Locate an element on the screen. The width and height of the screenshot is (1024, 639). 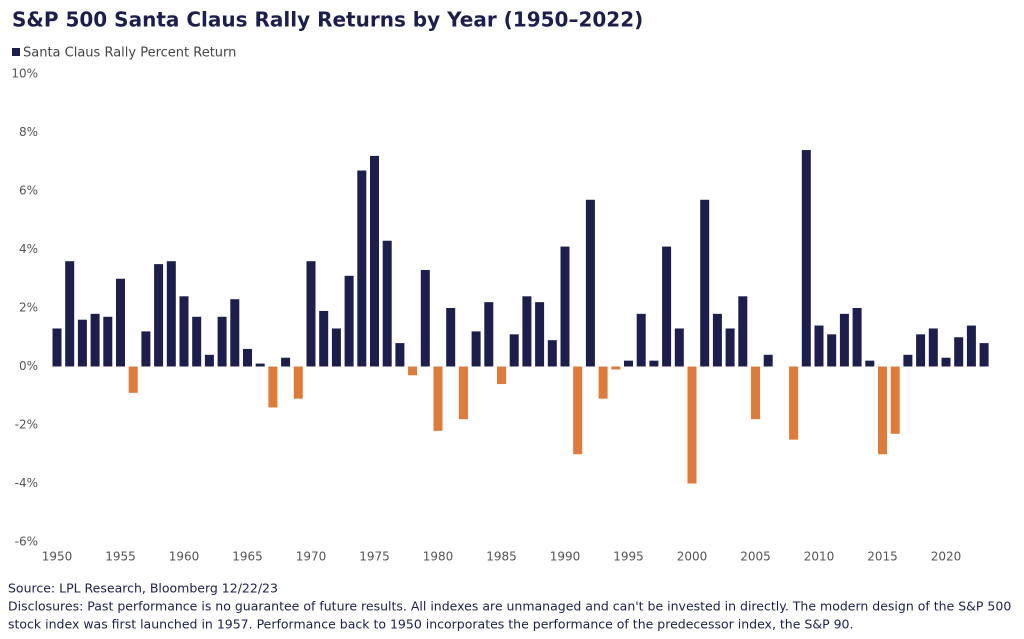
y-tick-label: -2% is located at coordinates (26, 425).